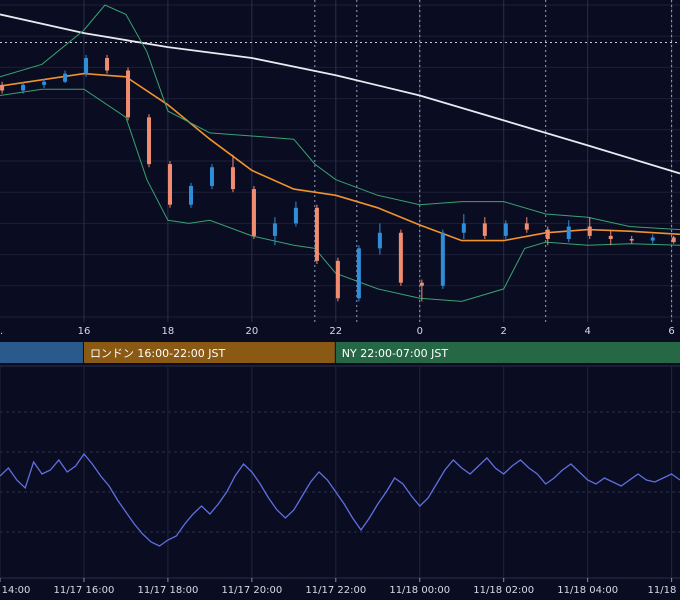  I want to click on bottom-axis-tick-label: 11/17 16:00, so click(84, 590).